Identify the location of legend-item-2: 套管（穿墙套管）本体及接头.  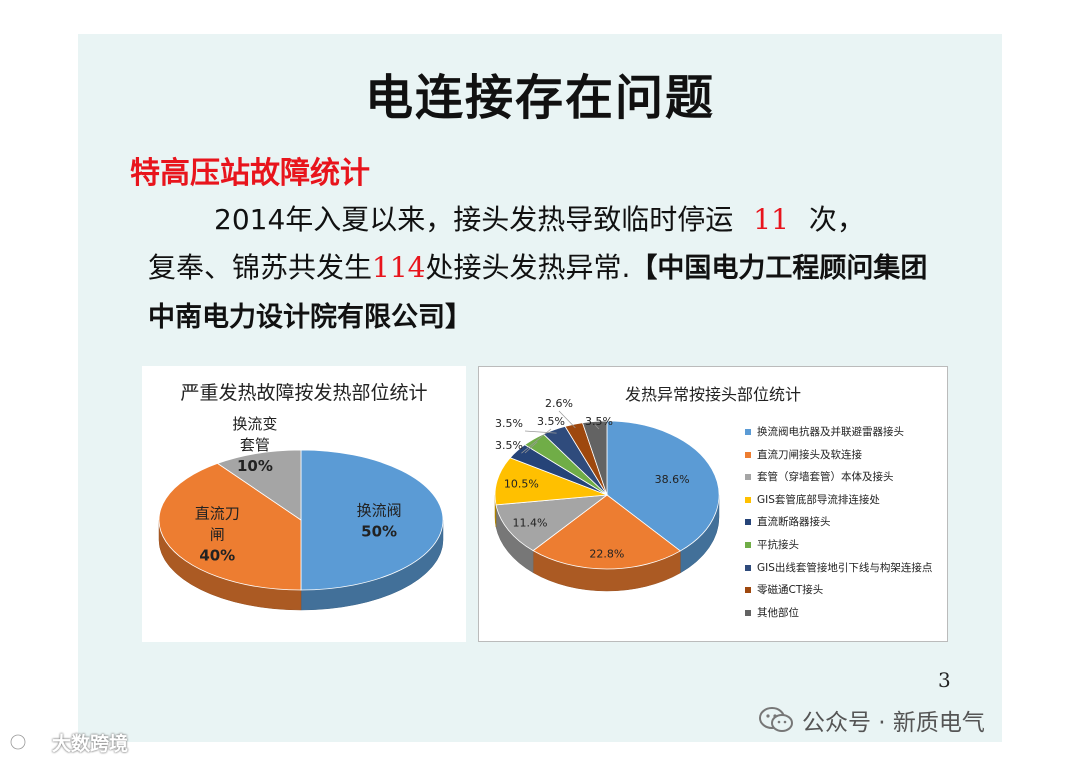
(838, 481).